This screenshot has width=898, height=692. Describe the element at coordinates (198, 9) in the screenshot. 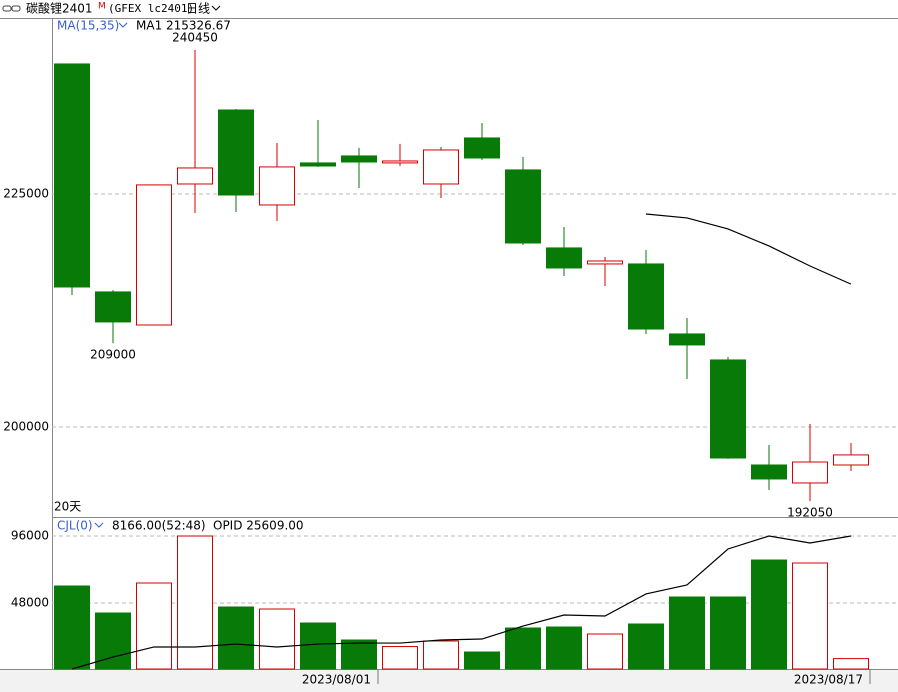

I see `period-selector: 日线` at that location.